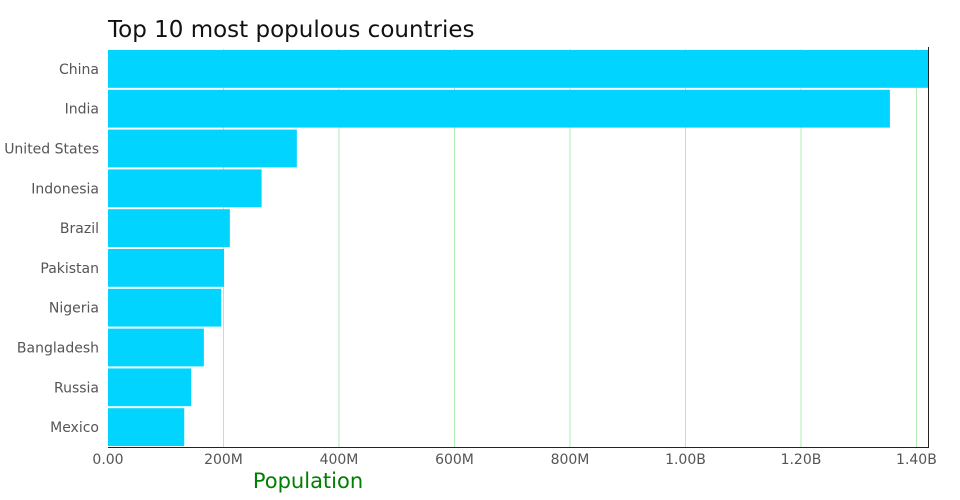 The width and height of the screenshot is (960, 500). I want to click on category-label-bangladesh: Bangladesh, so click(58, 349).